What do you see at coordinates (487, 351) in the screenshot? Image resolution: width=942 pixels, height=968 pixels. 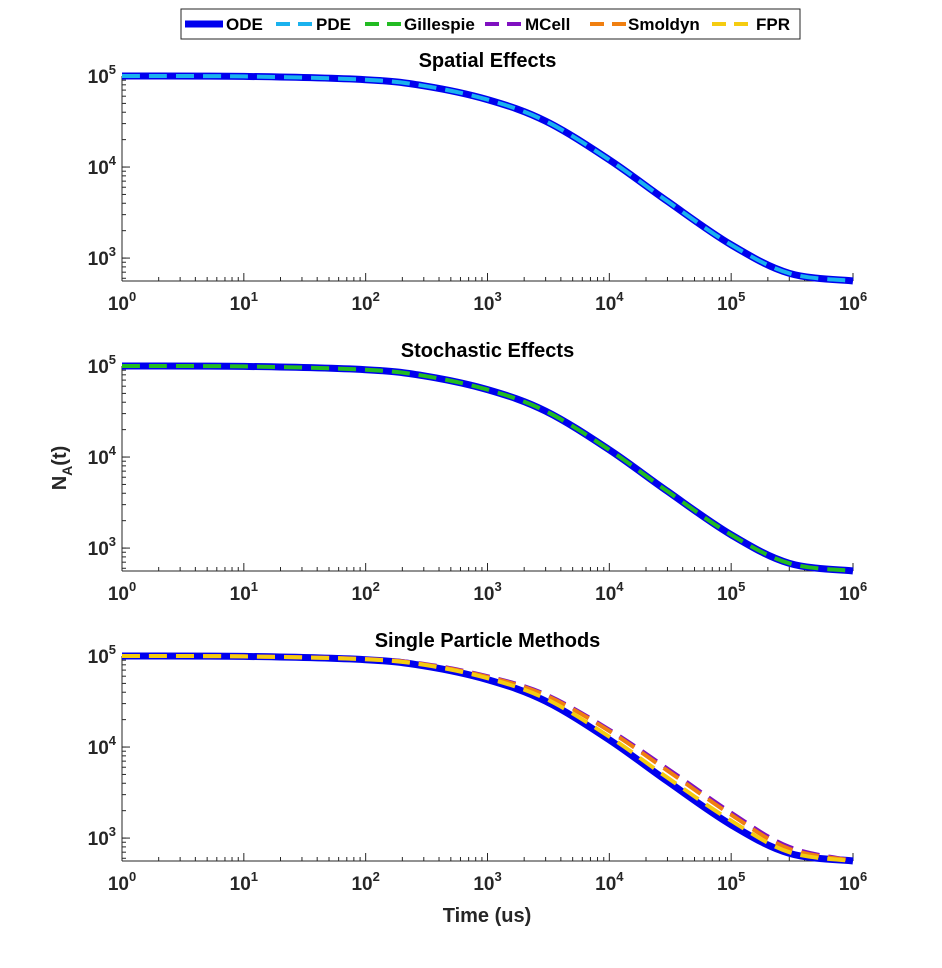 I see `panel-title: Stochastic Effects` at bounding box center [487, 351].